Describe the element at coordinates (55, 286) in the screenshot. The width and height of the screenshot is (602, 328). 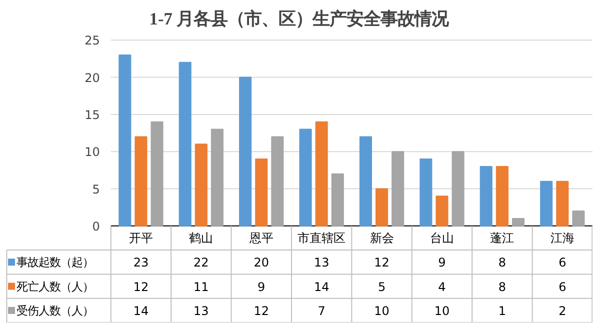
I see `legend-label: 死亡人数（人）` at that location.